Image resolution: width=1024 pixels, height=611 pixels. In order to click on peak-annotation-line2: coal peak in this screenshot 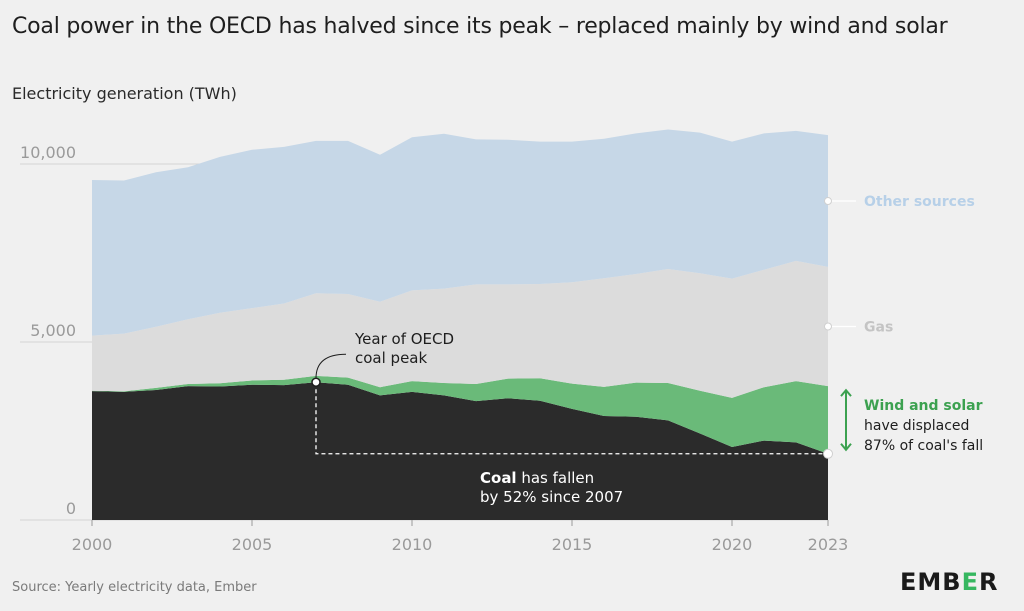, I will do `click(391, 358)`.